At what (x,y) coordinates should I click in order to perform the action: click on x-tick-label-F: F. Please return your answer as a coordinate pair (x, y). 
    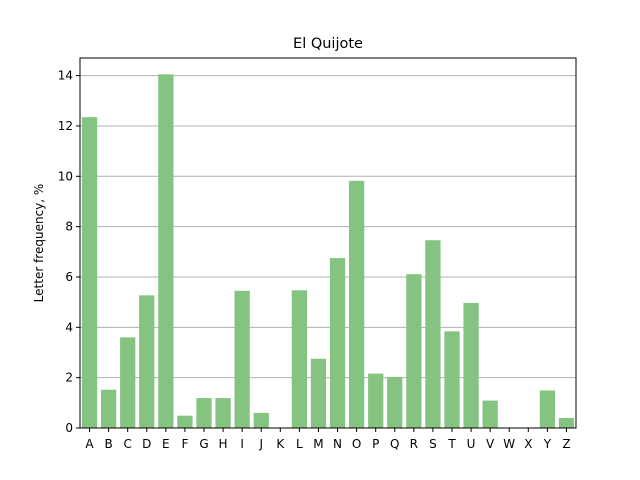
    Looking at the image, I should click on (184, 444).